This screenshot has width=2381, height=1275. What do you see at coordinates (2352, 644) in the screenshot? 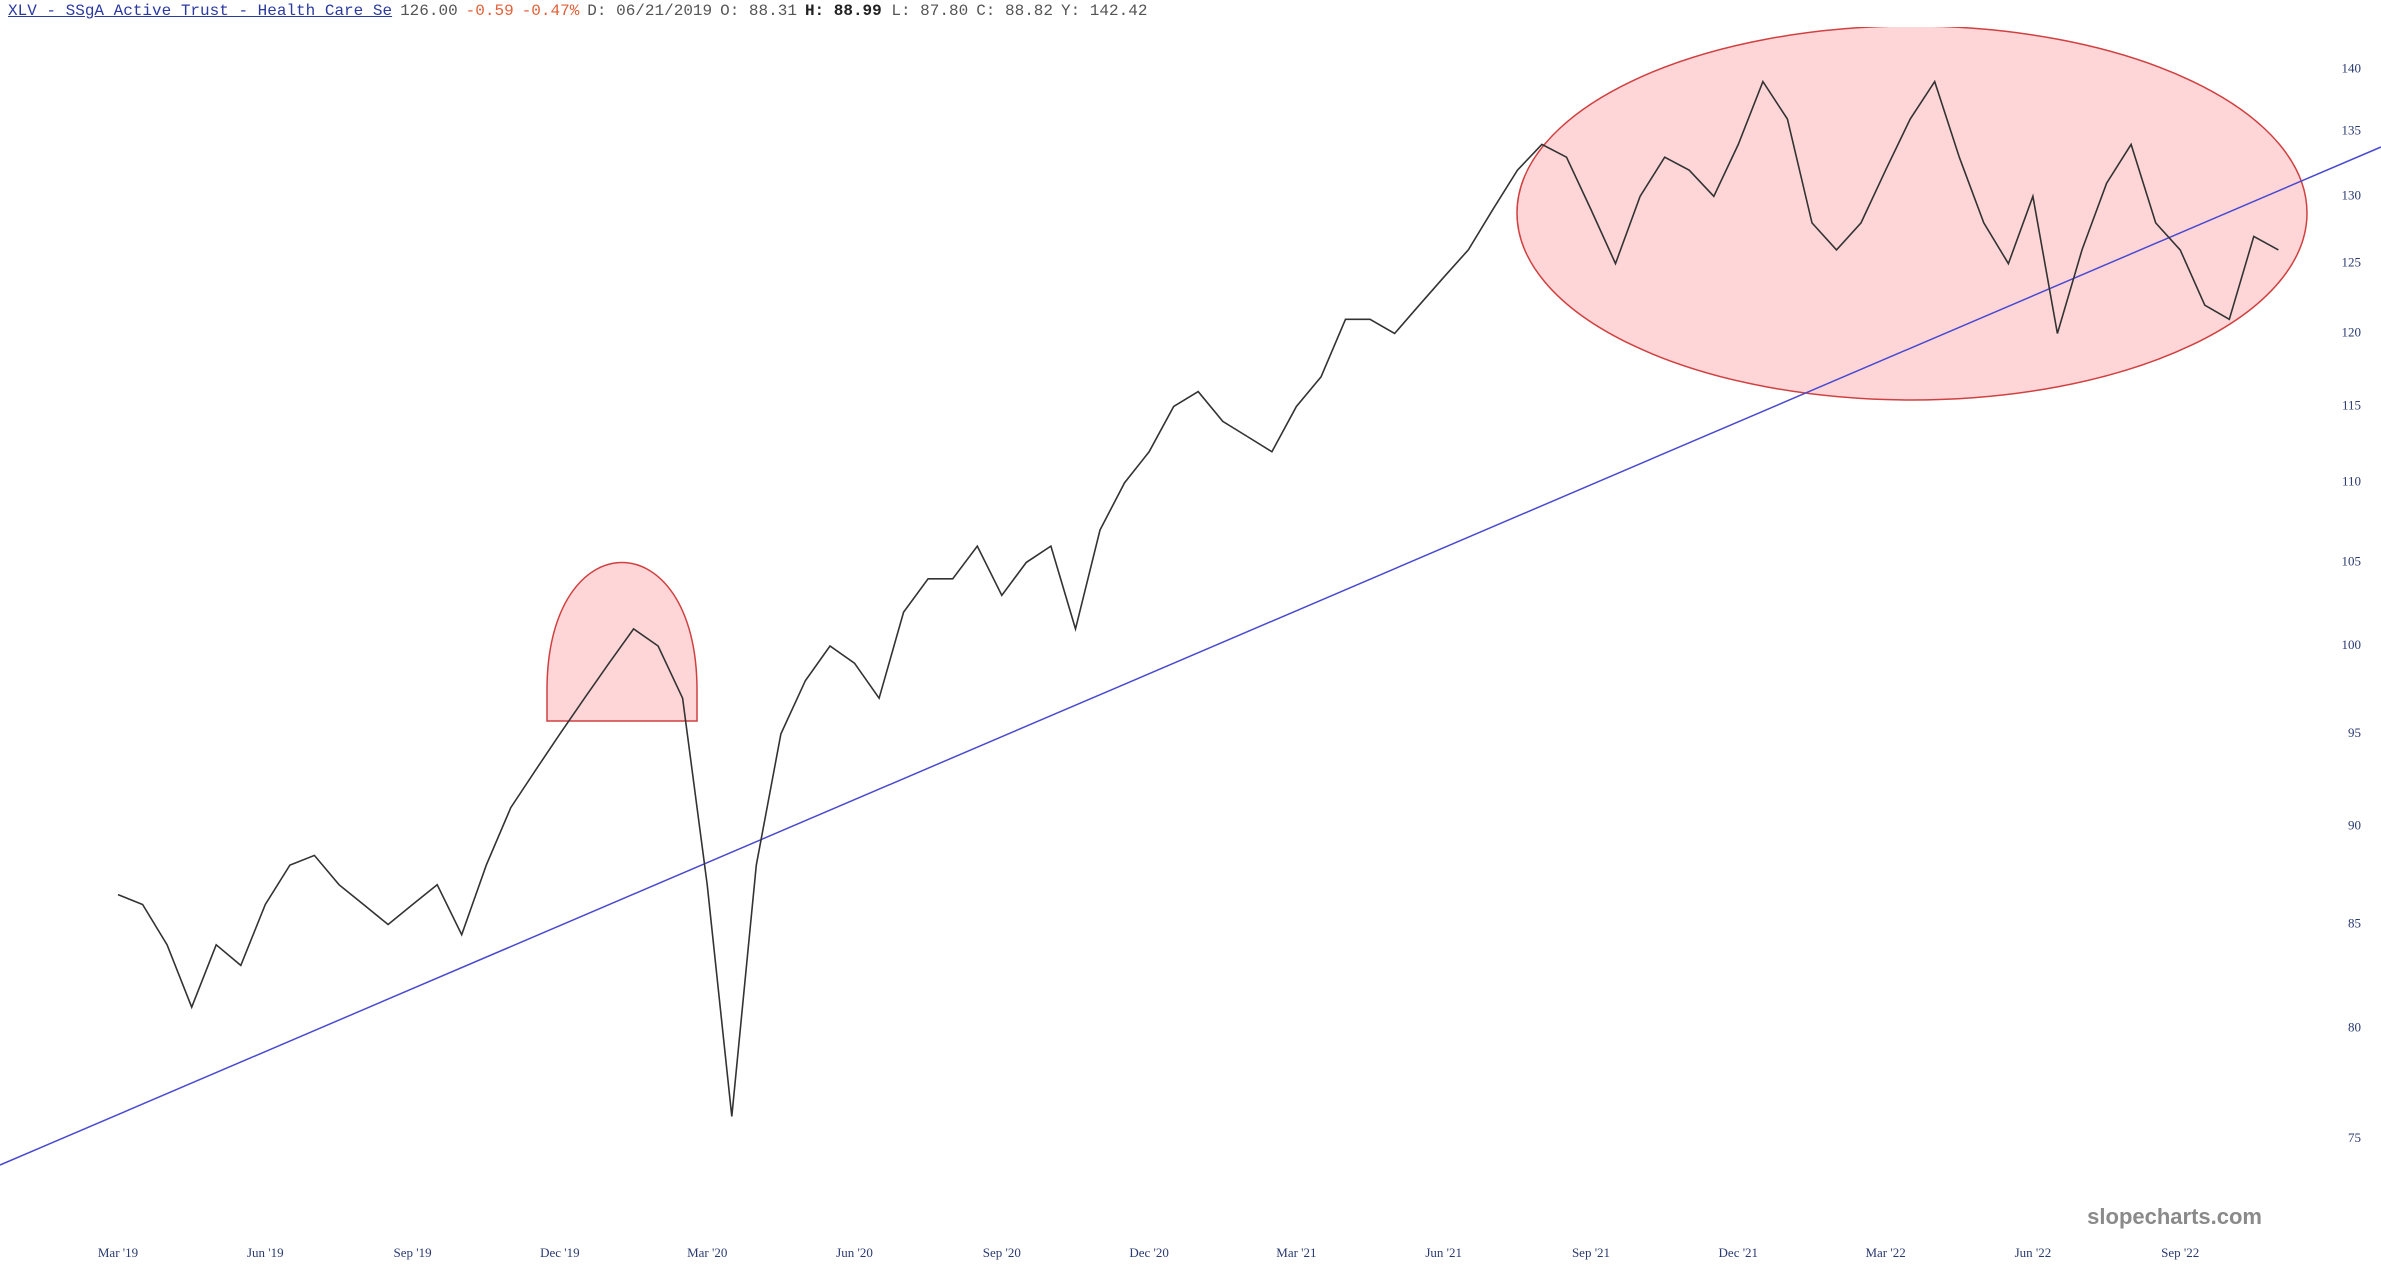
I see `y-tick-label: 100` at bounding box center [2352, 644].